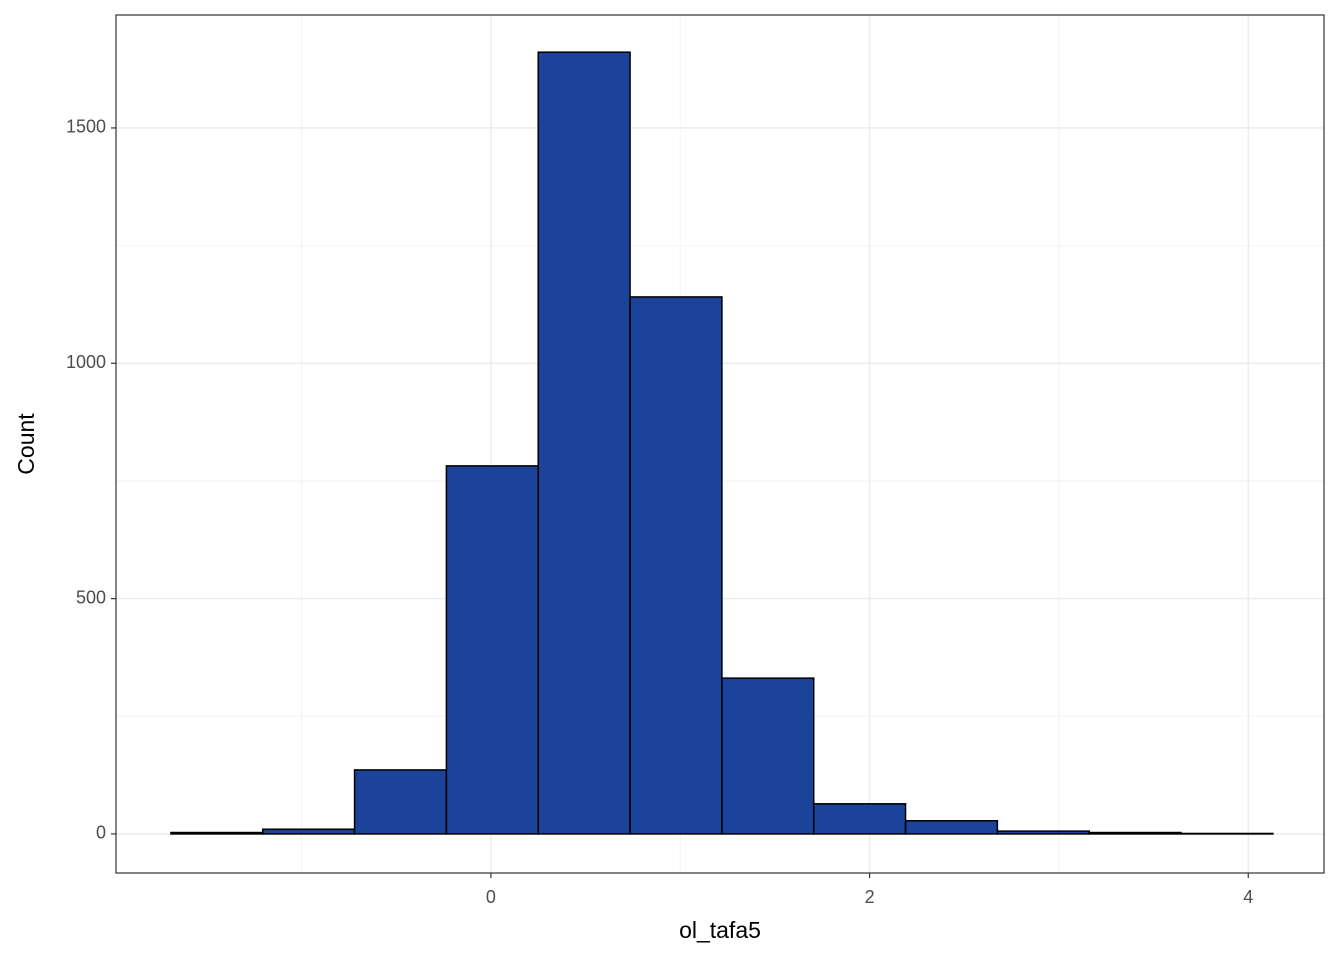 The width and height of the screenshot is (1344, 965). I want to click on y-tick-label: 500, so click(91, 597).